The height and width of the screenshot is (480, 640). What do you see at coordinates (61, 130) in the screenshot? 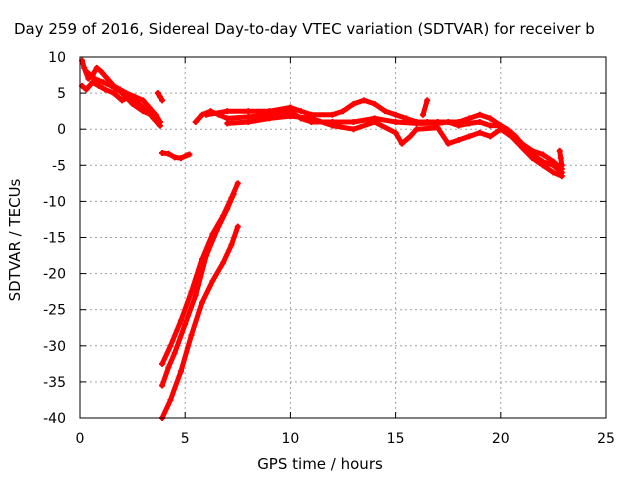
I see `y-tick-label: 0` at bounding box center [61, 130].